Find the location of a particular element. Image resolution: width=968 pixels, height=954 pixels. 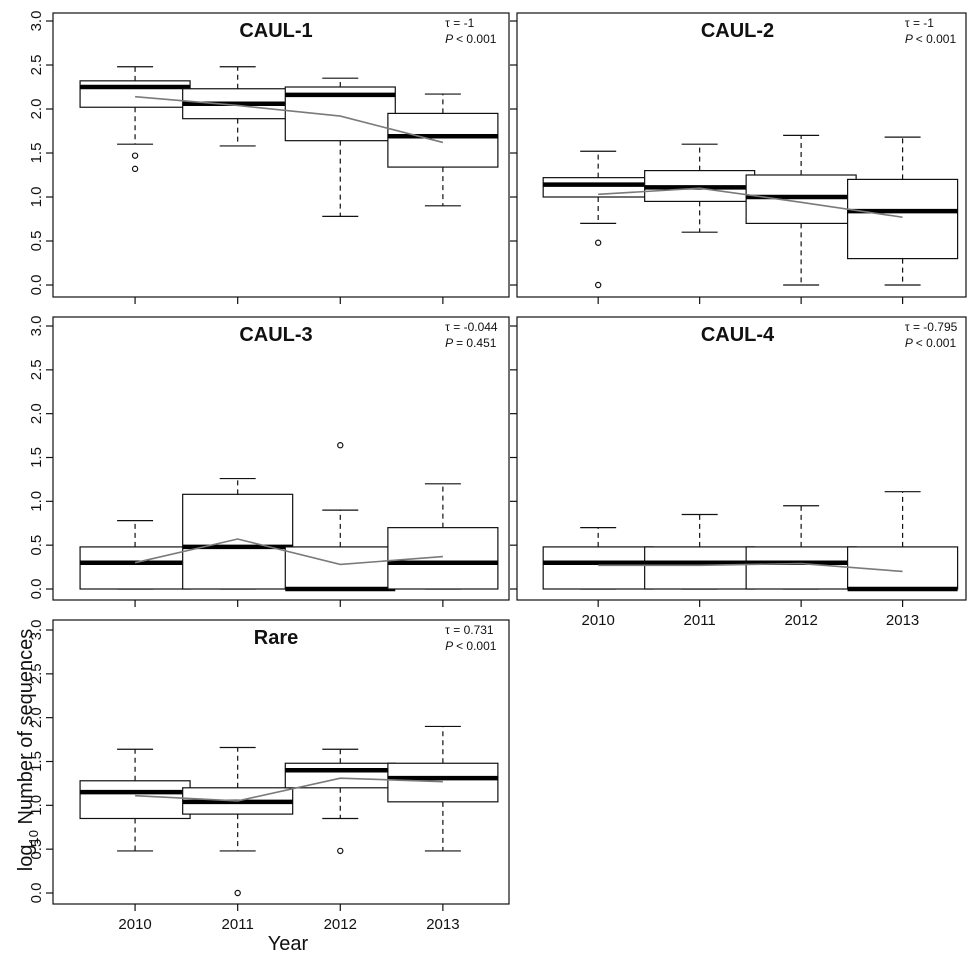

tau-value: = 0.731 is located at coordinates (473, 630).